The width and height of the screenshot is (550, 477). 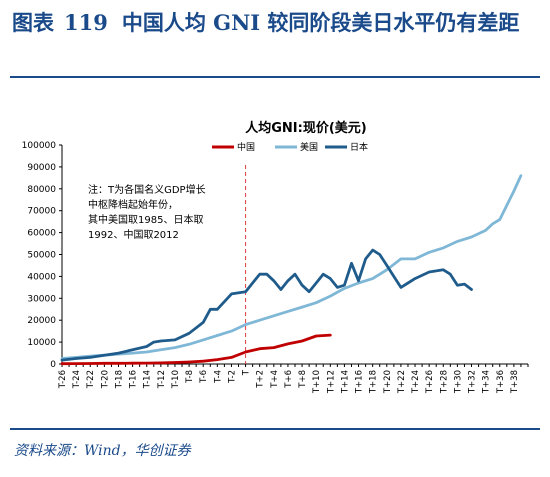 What do you see at coordinates (133, 235) in the screenshot?
I see `note-line: 1992、中国取2012` at bounding box center [133, 235].